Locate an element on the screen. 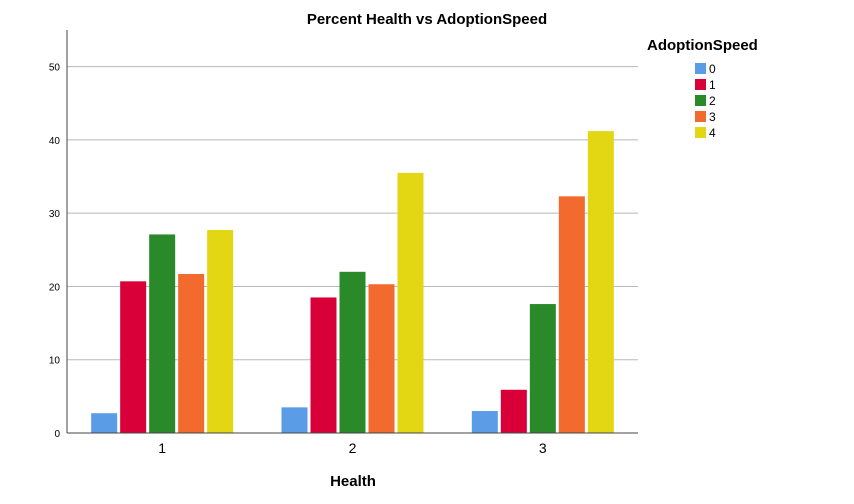  legend-label-4: 4 is located at coordinates (712, 133).